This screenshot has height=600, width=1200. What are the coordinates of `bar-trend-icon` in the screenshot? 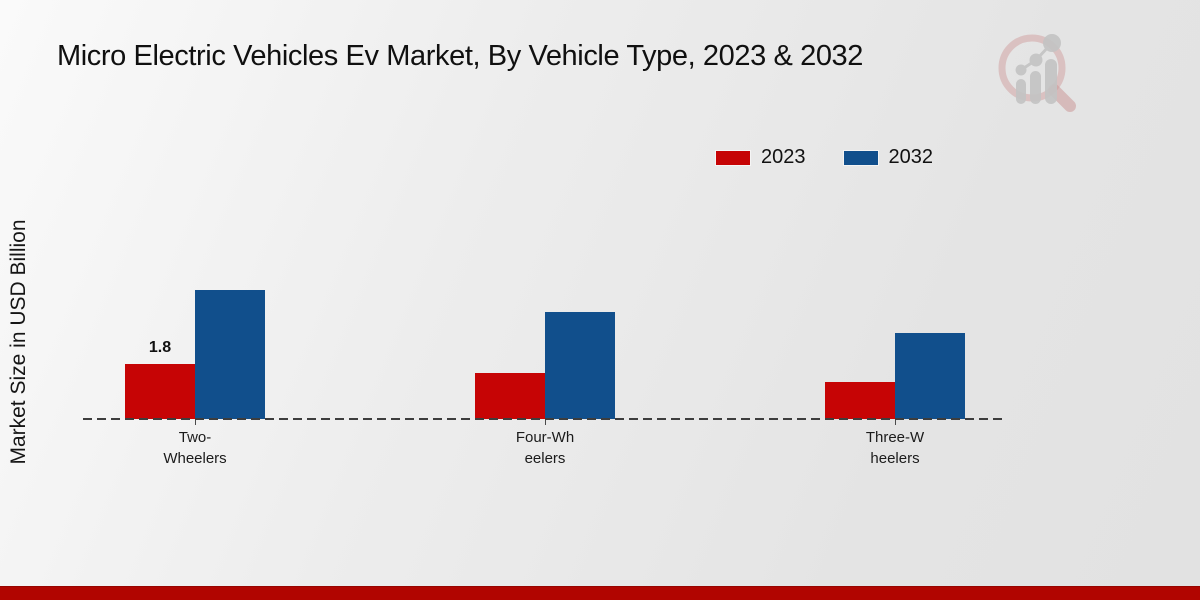 It's located at (1038, 69).